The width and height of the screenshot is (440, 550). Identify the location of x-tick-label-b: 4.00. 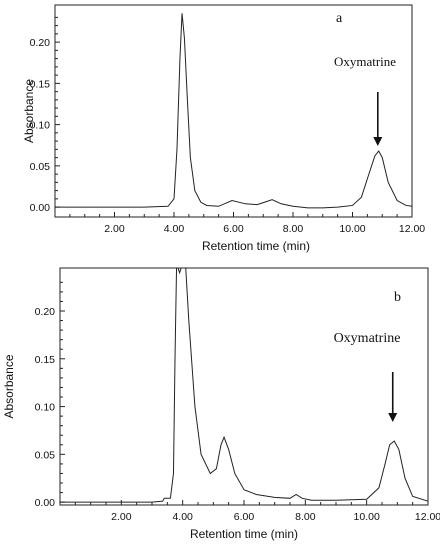
(182, 517).